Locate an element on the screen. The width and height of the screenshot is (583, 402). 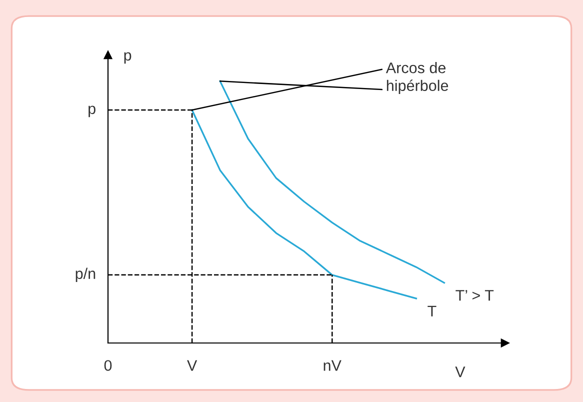
series-label: T is located at coordinates (432, 311).